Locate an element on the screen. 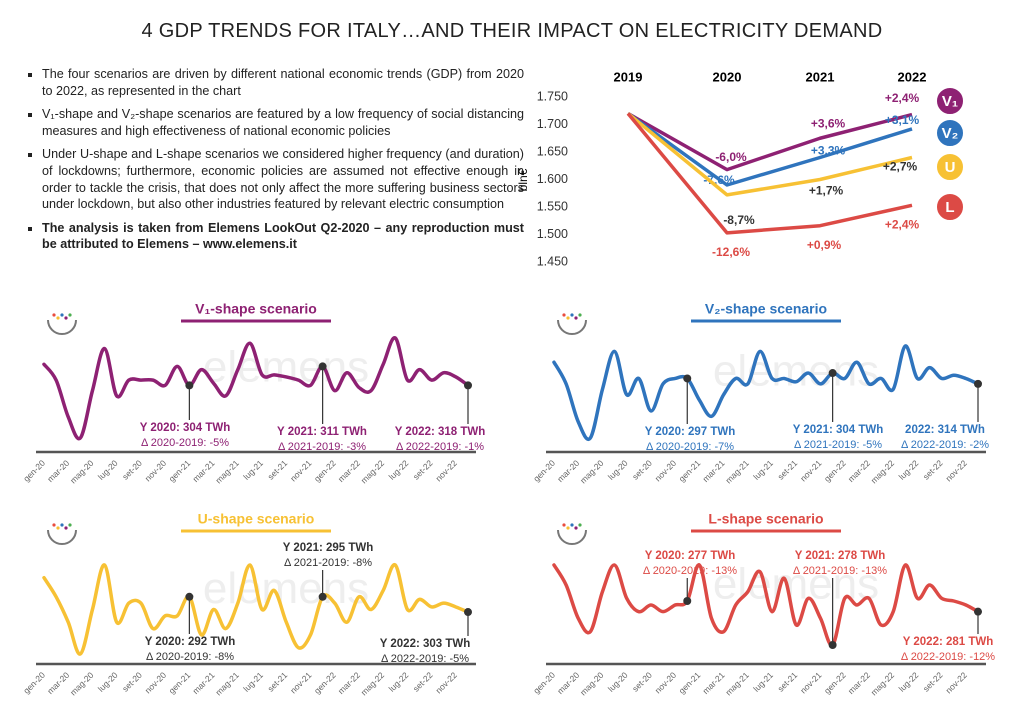 The width and height of the screenshot is (1024, 724). annotation-title: Y 2020: 304 TWh is located at coordinates (185, 428).